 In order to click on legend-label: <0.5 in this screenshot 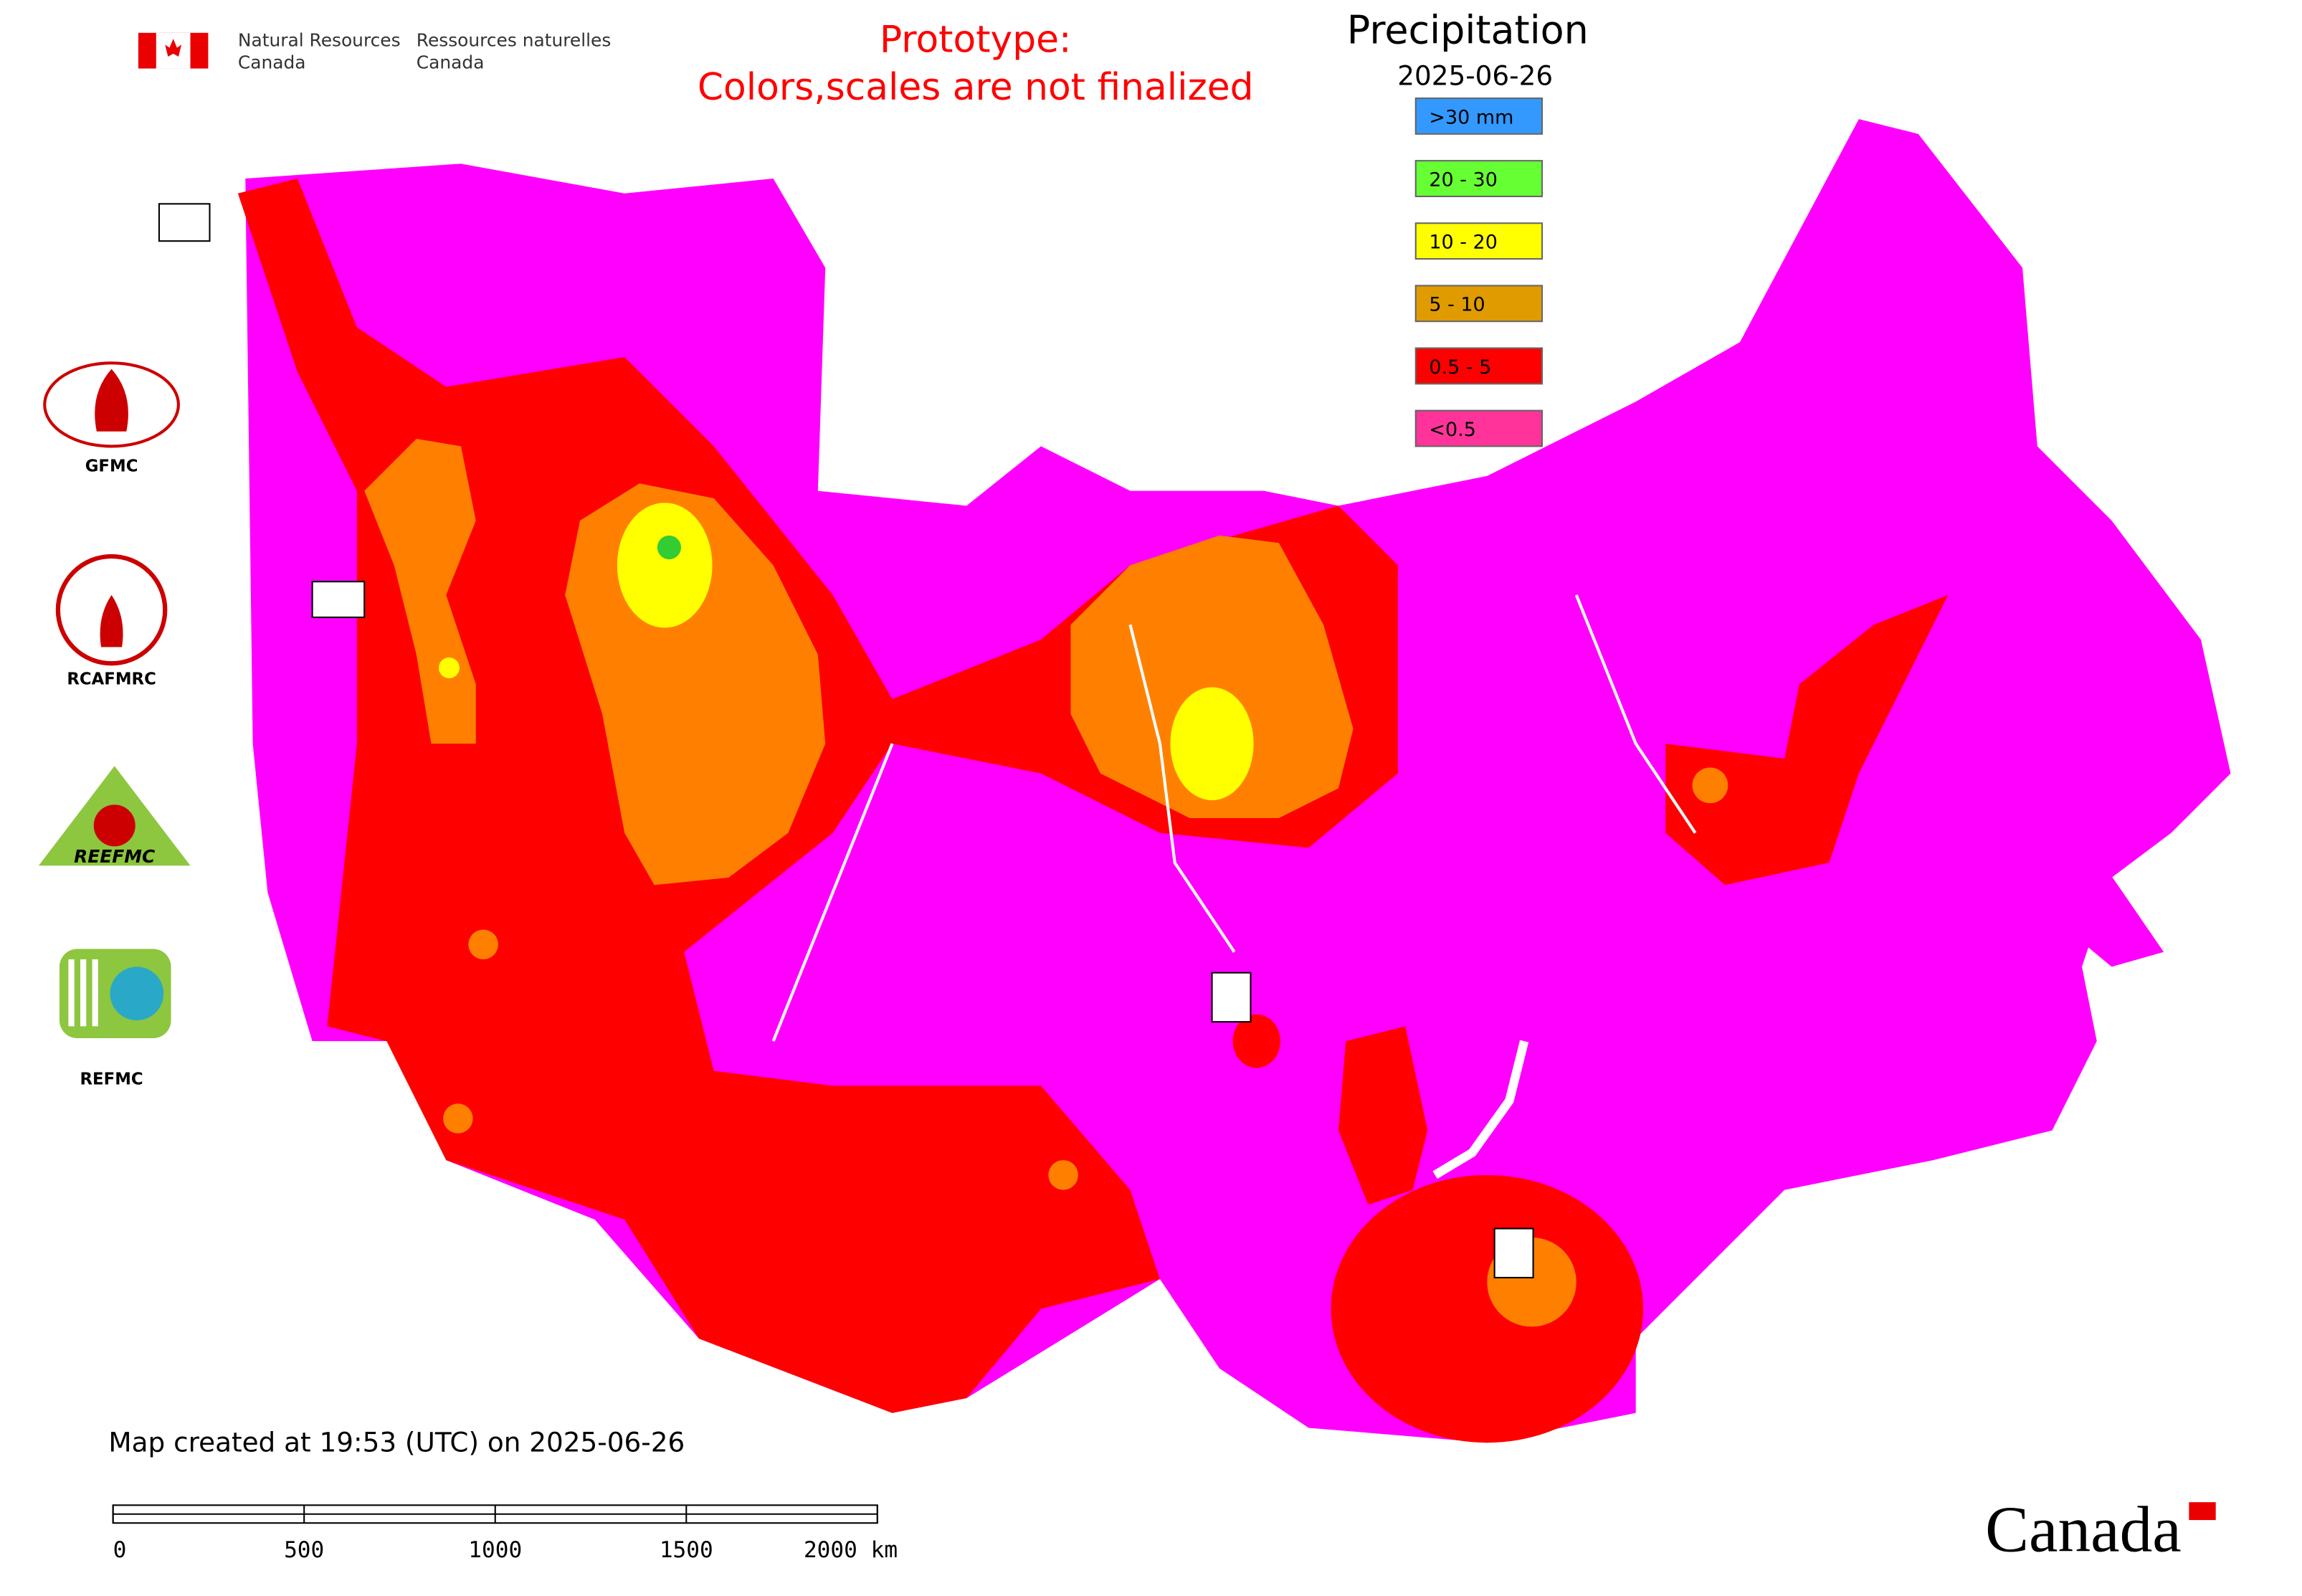, I will do `click(1452, 430)`.